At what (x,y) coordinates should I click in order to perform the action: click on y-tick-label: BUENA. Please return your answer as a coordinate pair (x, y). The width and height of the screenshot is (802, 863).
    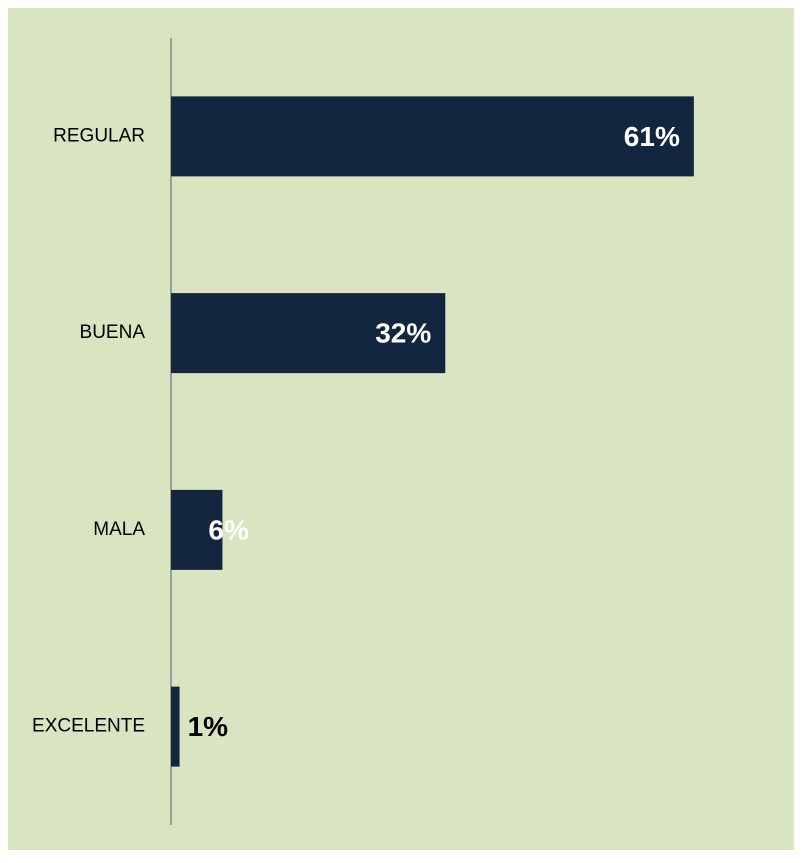
    Looking at the image, I should click on (113, 332).